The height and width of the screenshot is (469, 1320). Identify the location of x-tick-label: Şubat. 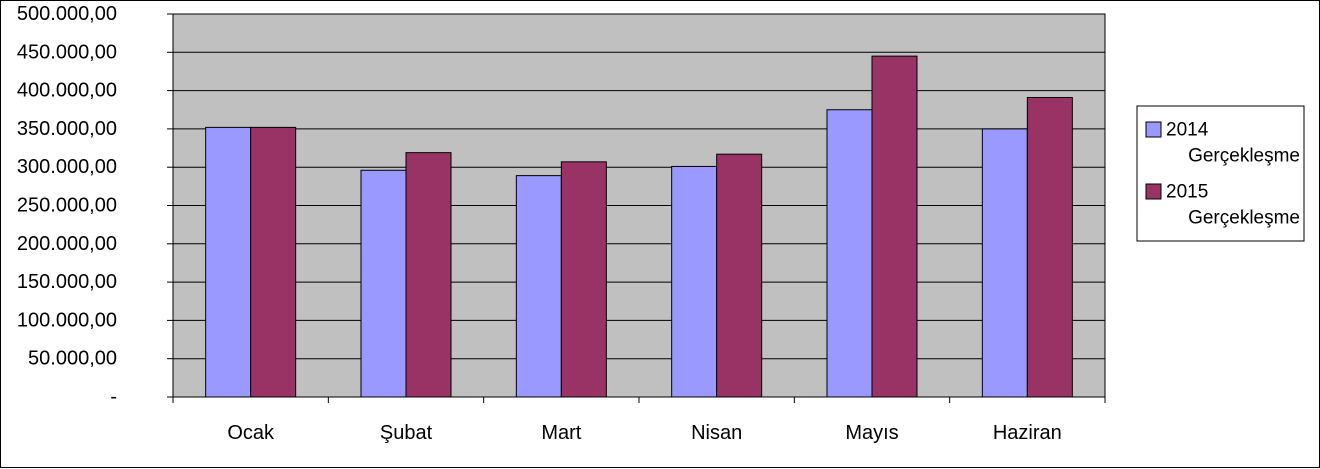
(406, 433).